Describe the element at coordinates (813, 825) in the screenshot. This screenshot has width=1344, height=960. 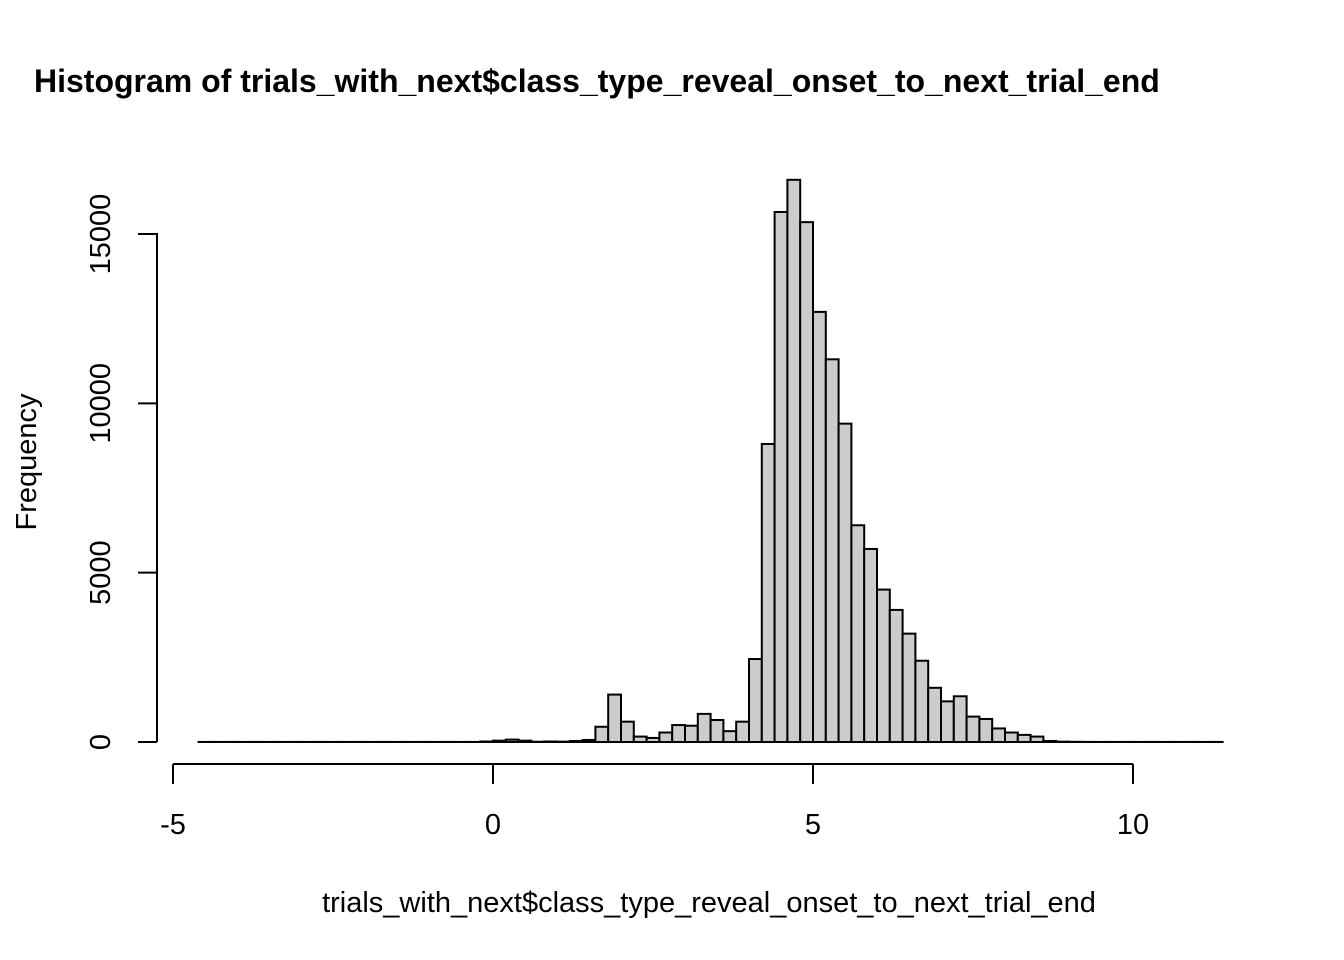
I see `x-tick-label: 5` at that location.